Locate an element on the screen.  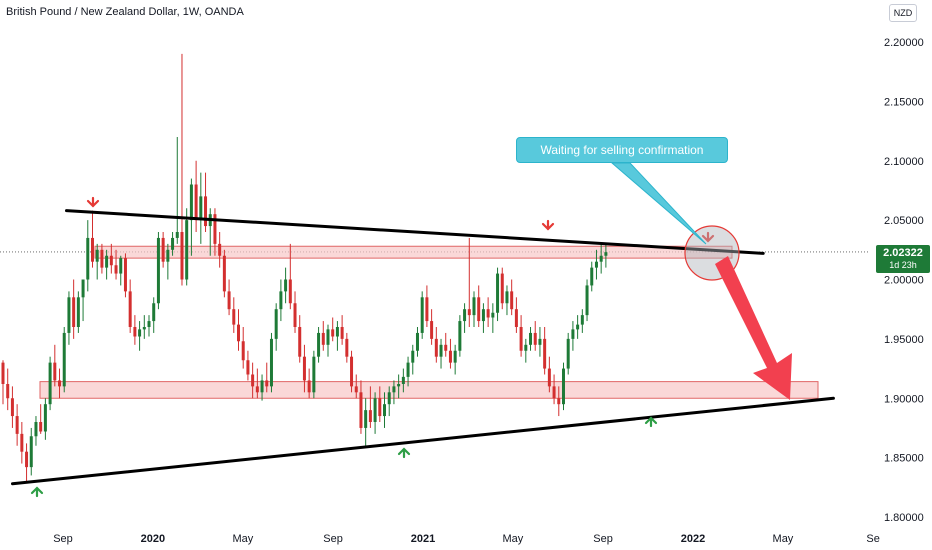
projection-arrow-icon is located at coordinates (753, 328).